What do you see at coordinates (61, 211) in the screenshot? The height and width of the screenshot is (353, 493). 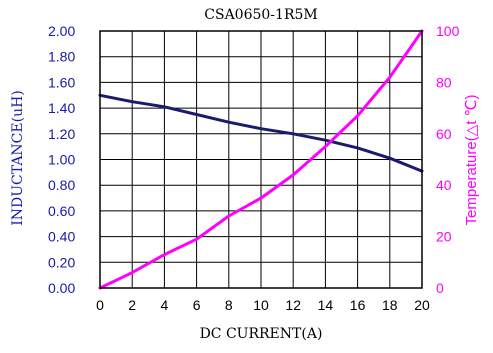 I see `y-left-tick-label: 0.60` at bounding box center [61, 211].